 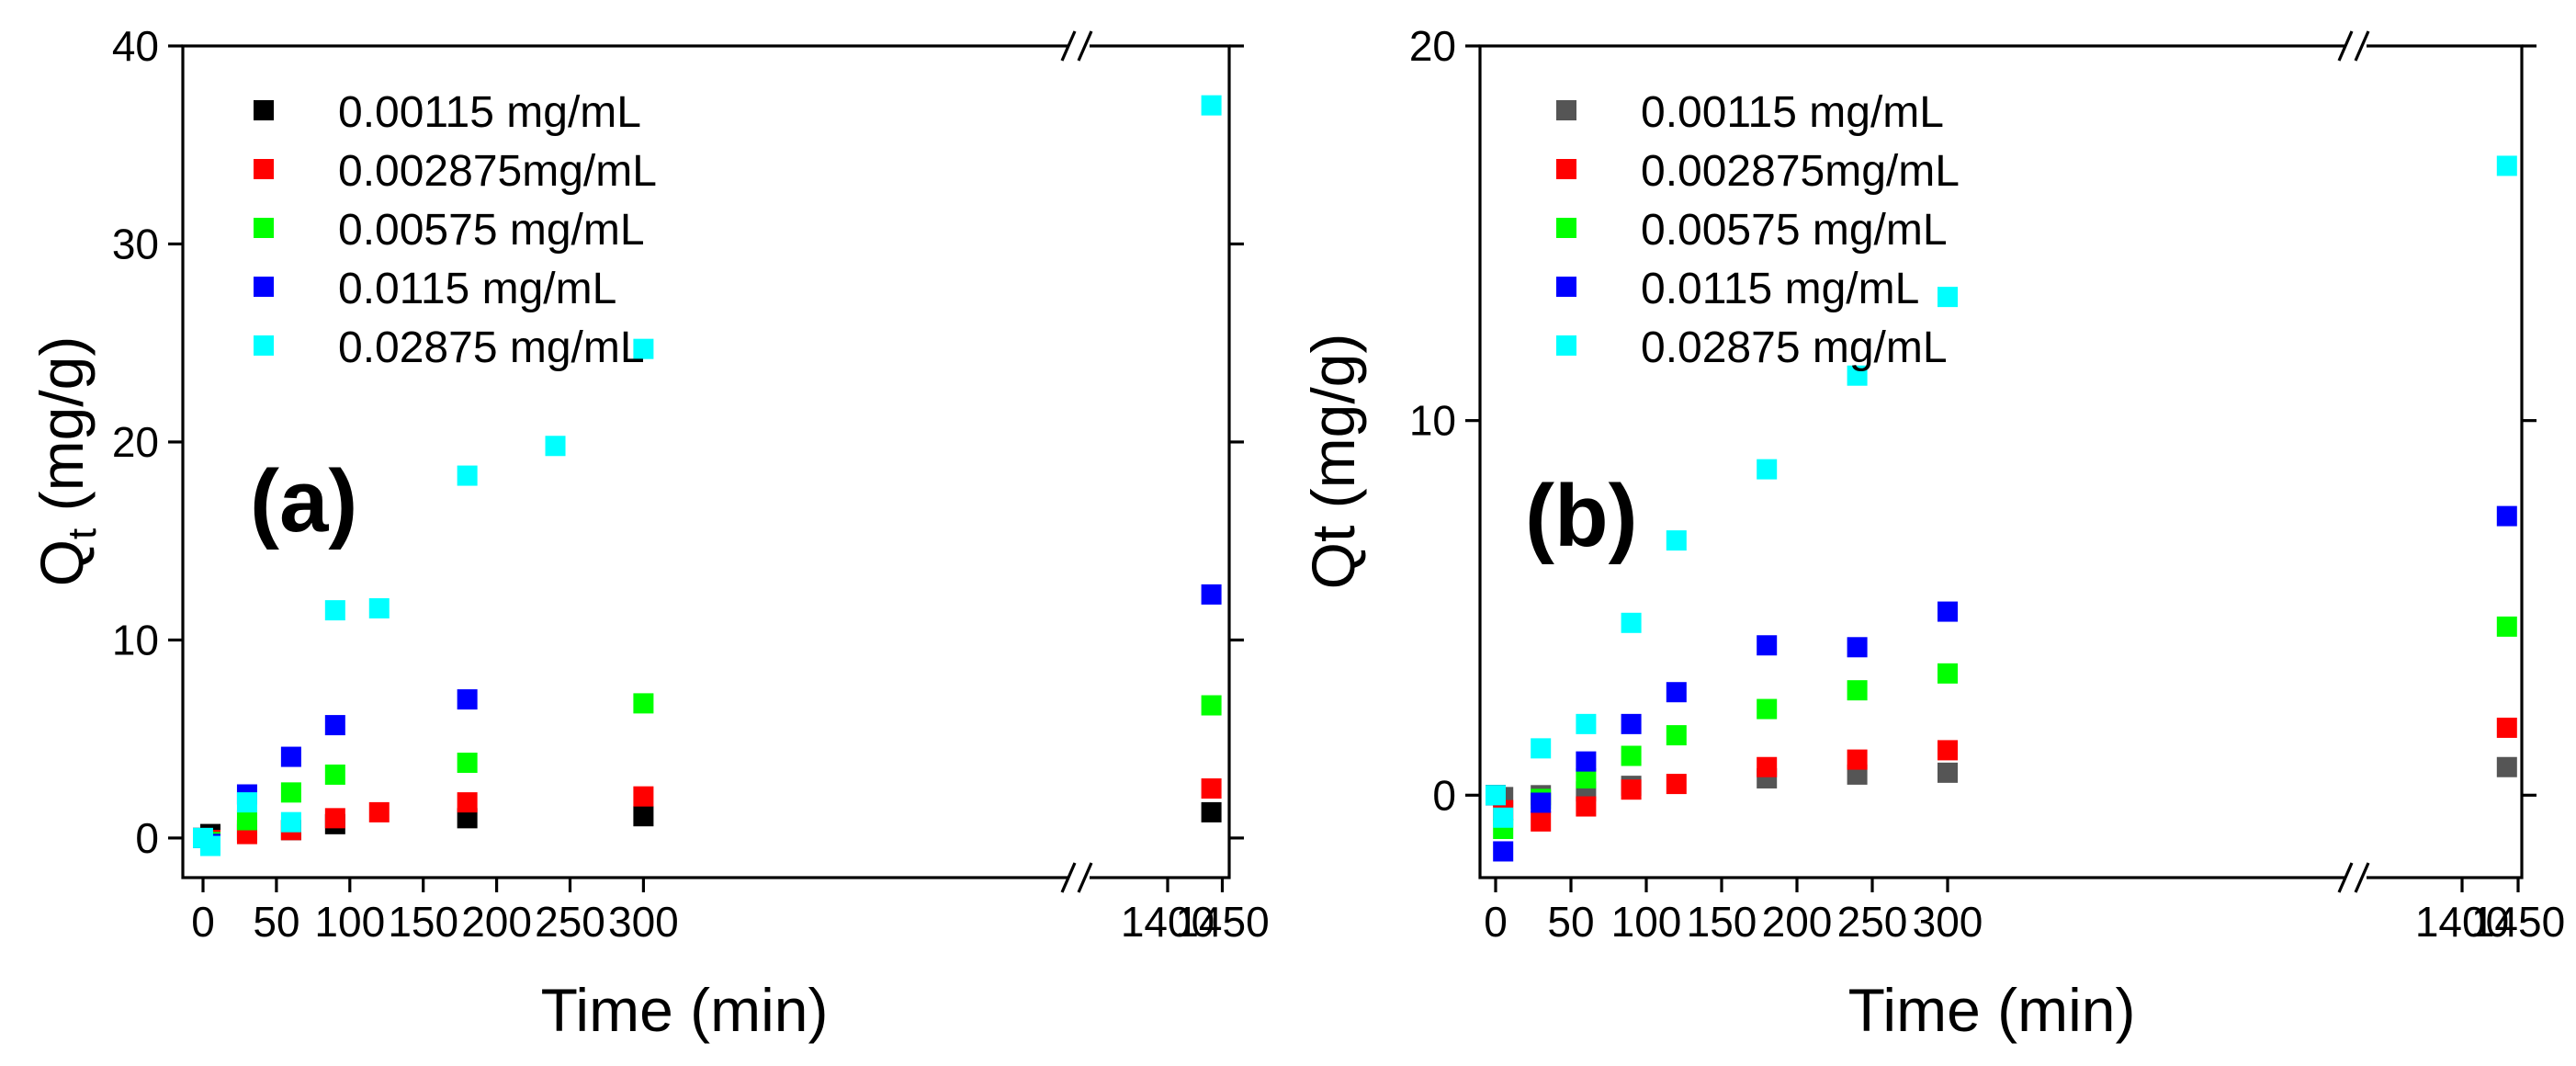 I want to click on y-axis-title-main: Q, so click(x=62, y=562).